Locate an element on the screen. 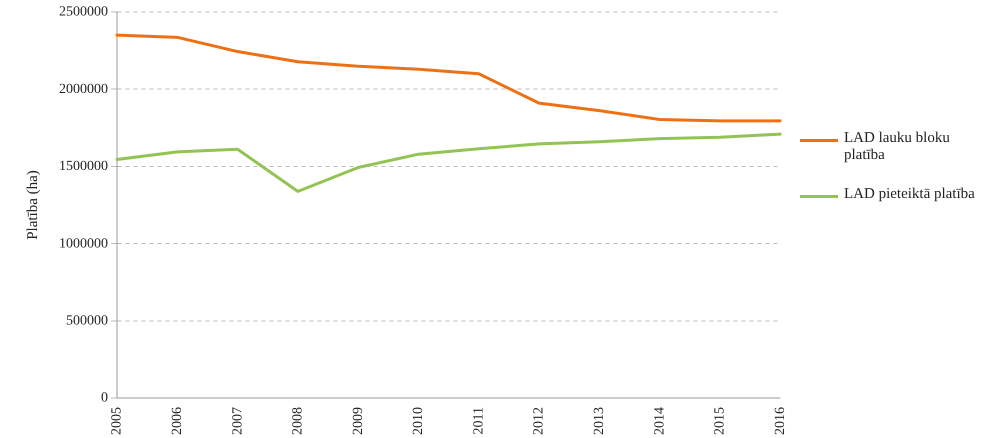  x-tick-label: 2013 is located at coordinates (599, 421).